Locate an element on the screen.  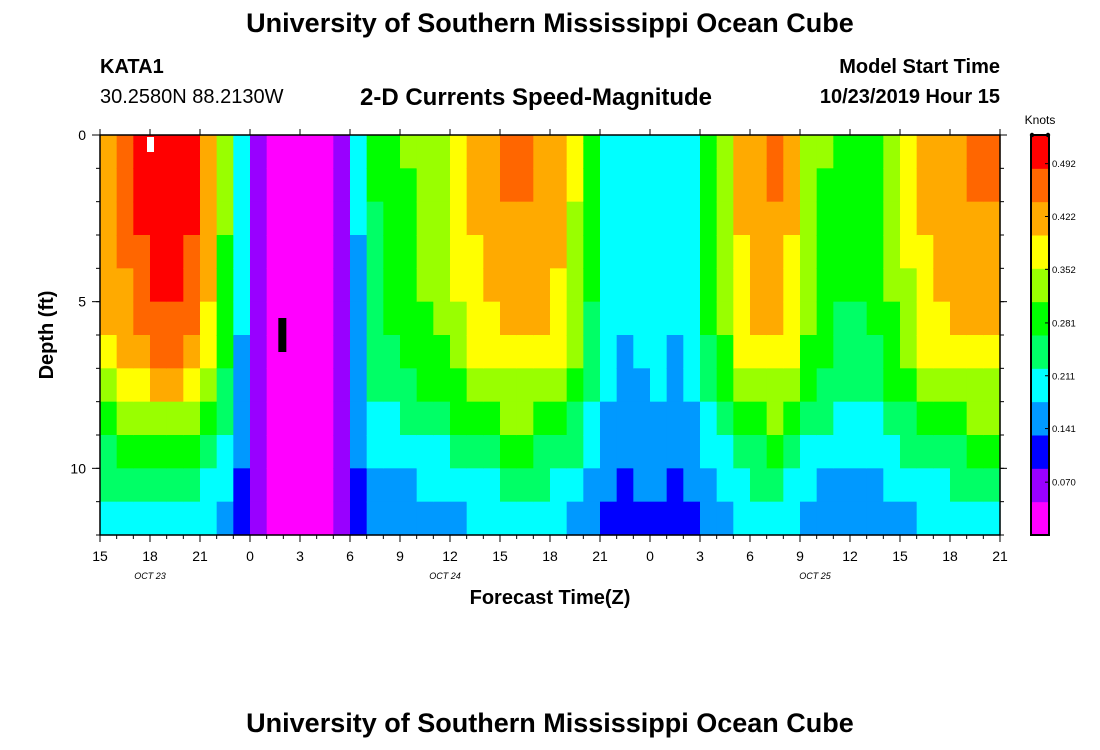
date-label: OCT 24 is located at coordinates (445, 576).